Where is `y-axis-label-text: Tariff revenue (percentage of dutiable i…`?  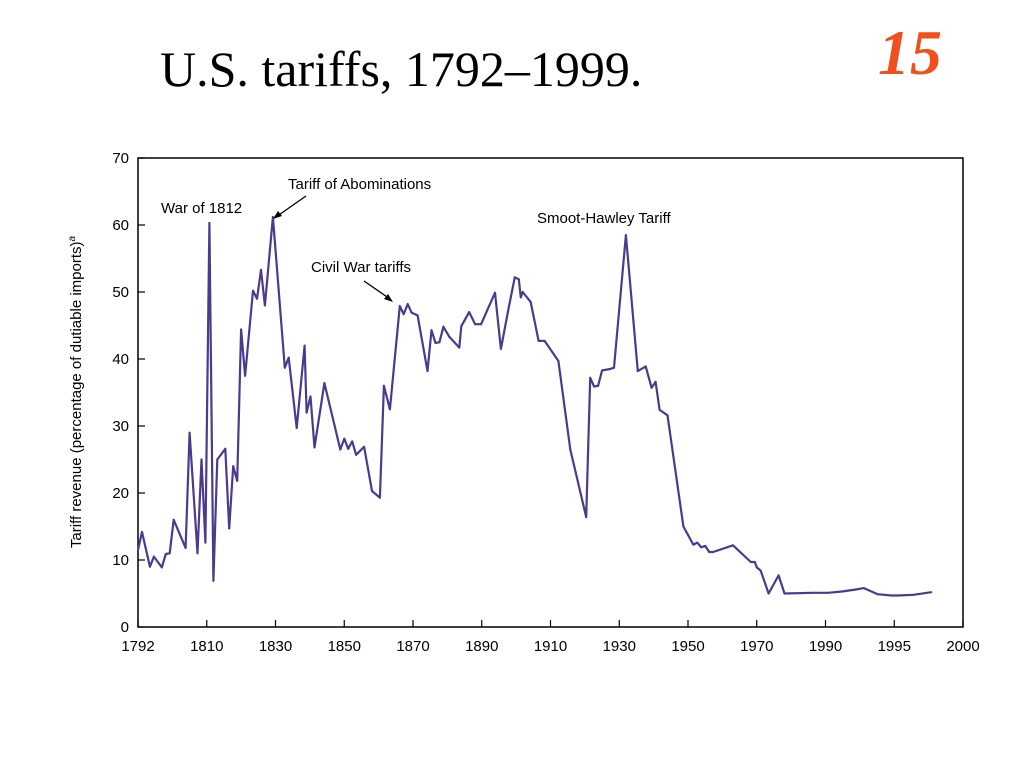
y-axis-label-text: Tariff revenue (percentage of dutiable i… is located at coordinates (76, 395).